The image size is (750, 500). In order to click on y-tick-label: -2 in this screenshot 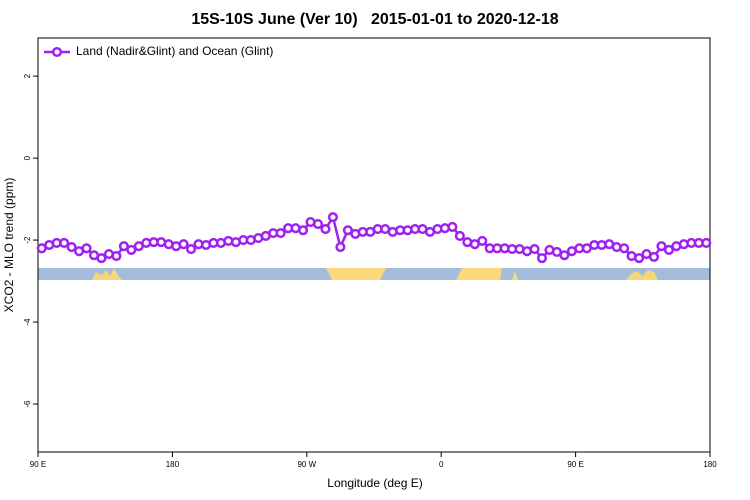, I will do `click(27, 240)`.